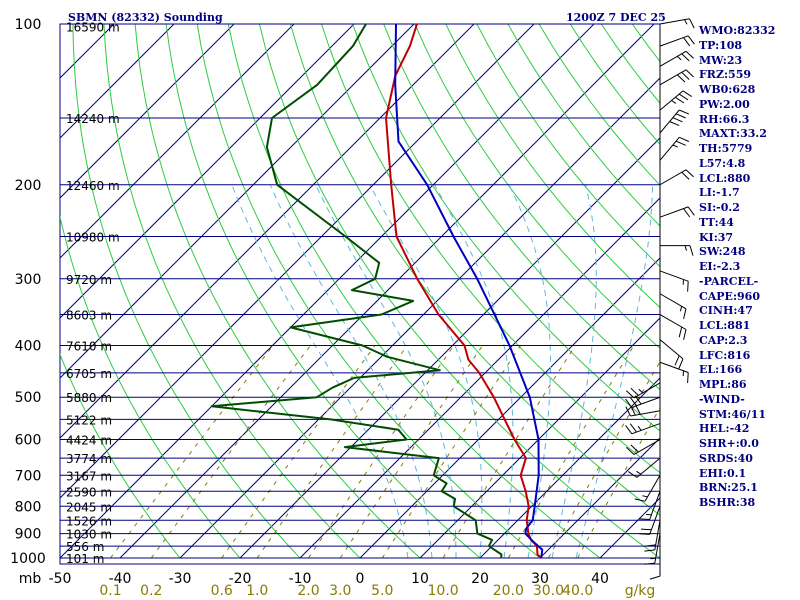 Image resolution: width=800 pixels, height=600 pixels. Describe the element at coordinates (719, 207) in the screenshot. I see `index-item: SI:-0.2` at that location.